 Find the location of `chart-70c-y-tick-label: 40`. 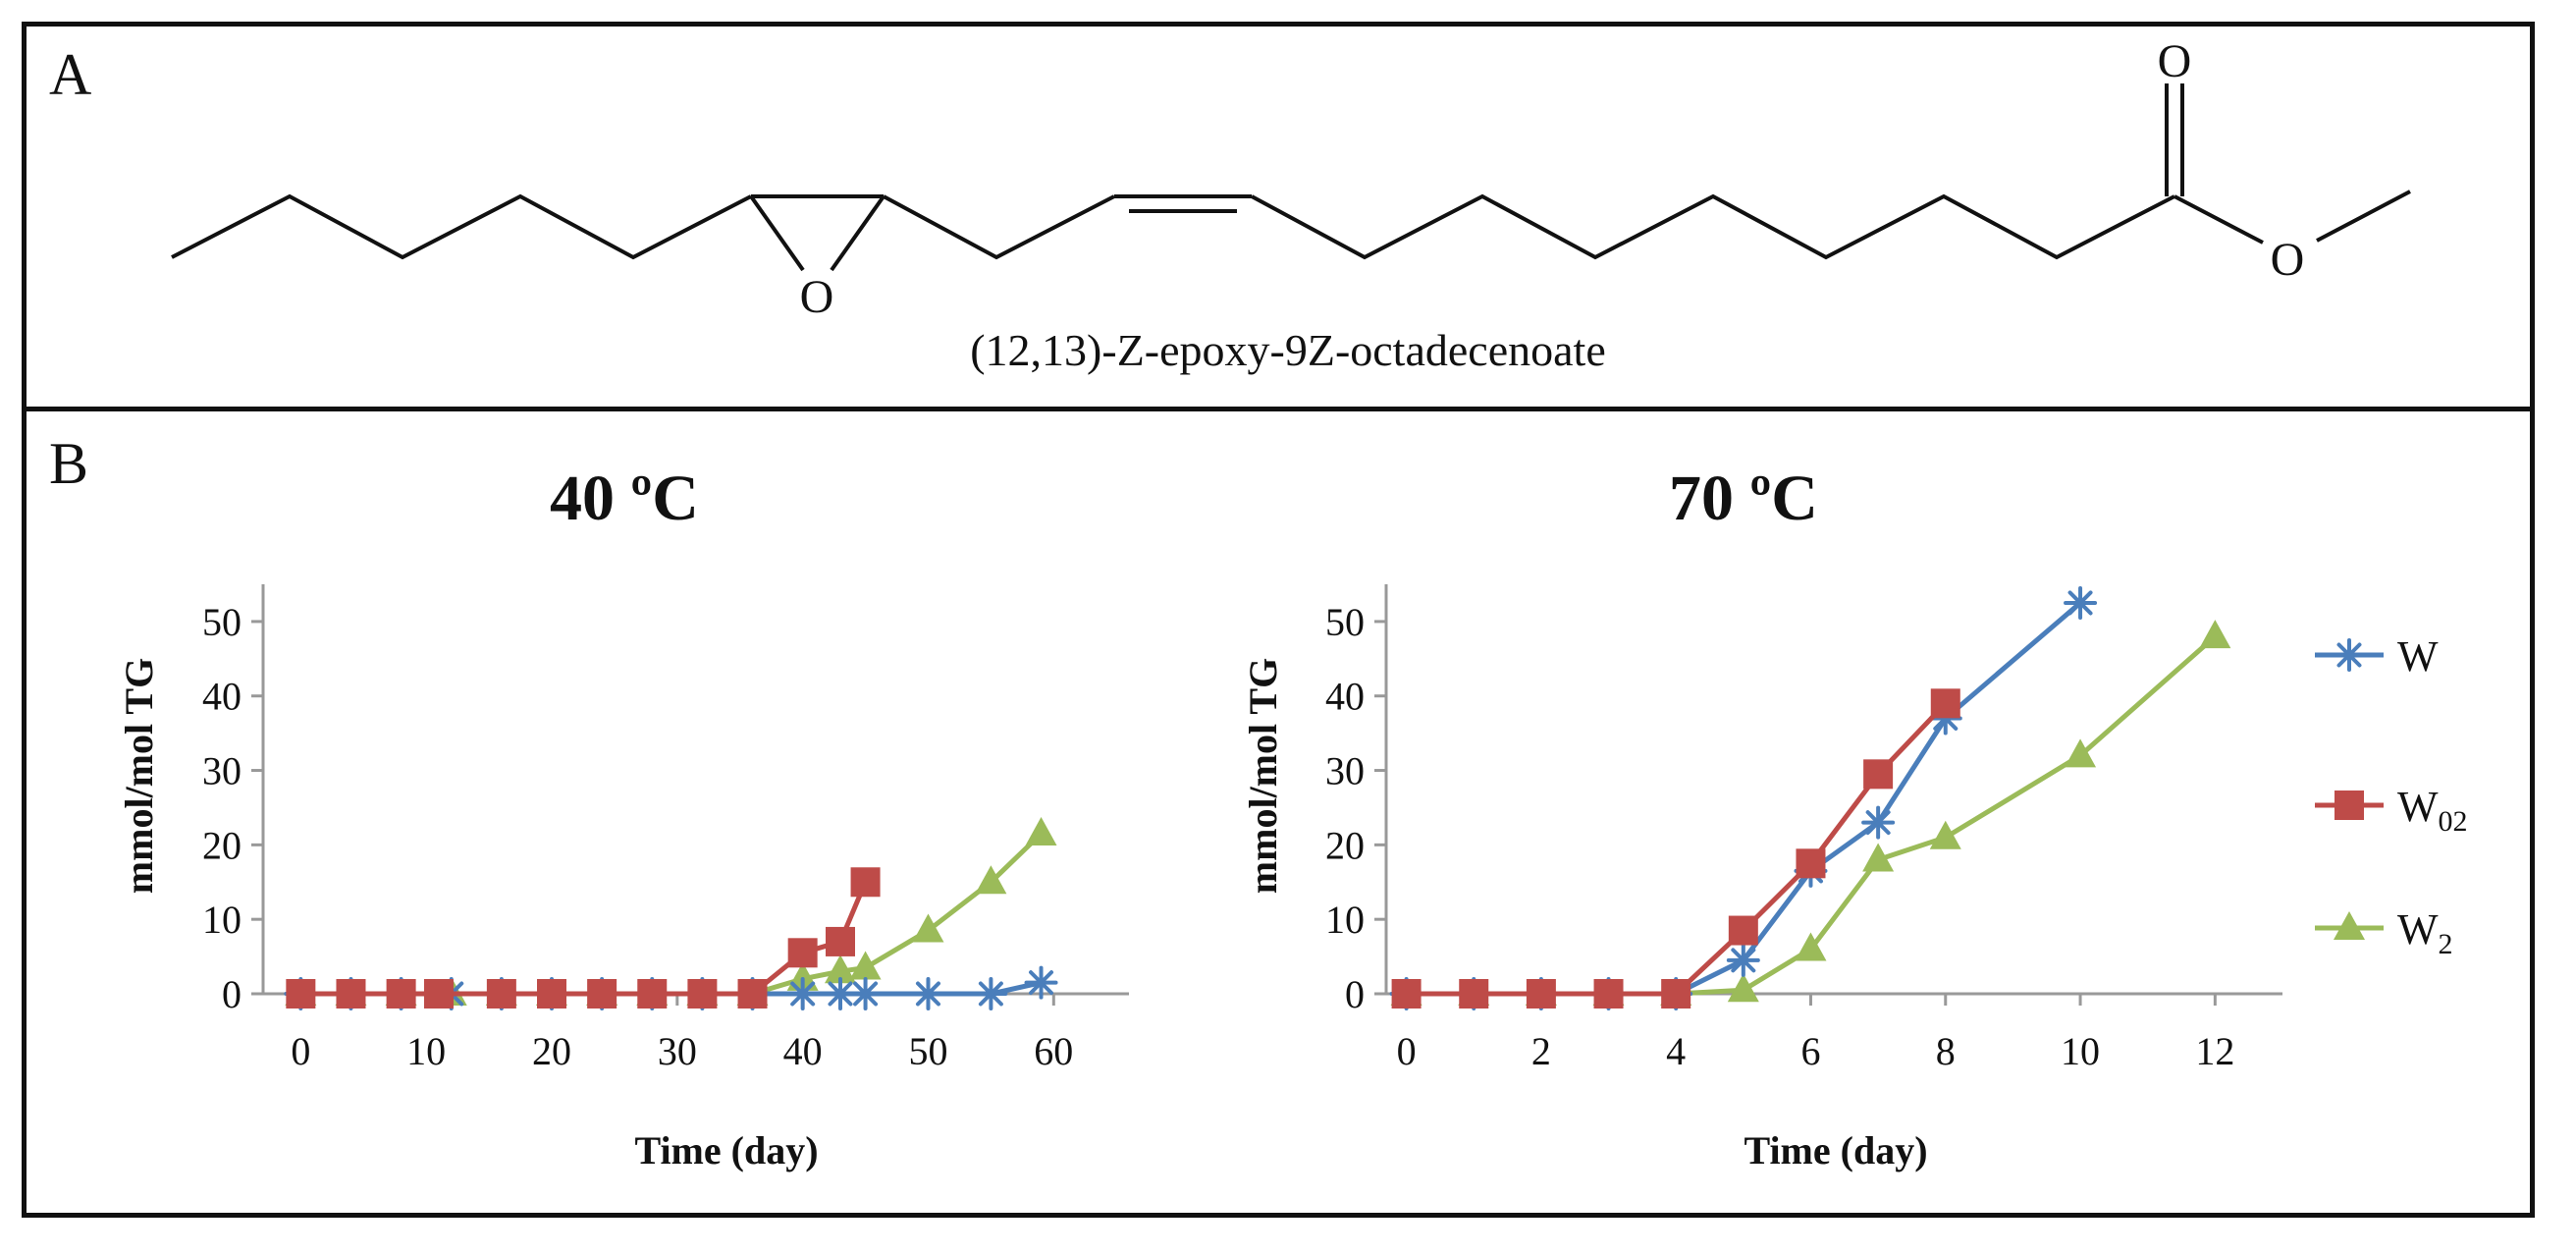

chart-70c-y-tick-label: 40 is located at coordinates (1345, 697).